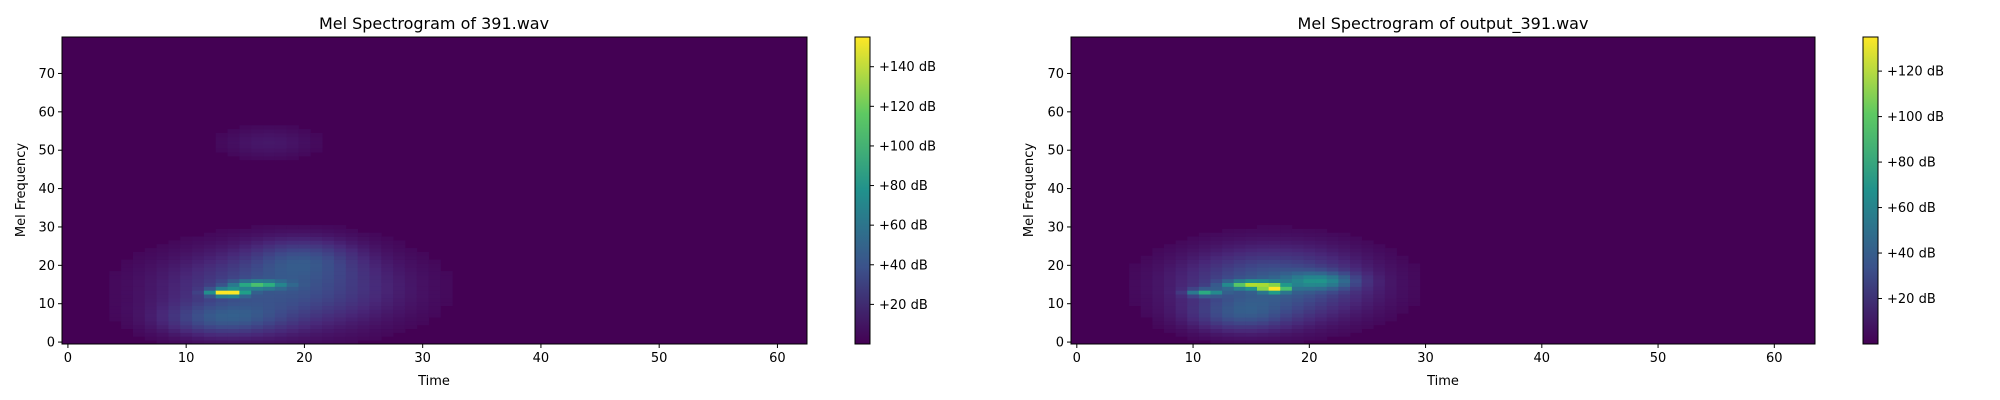 The height and width of the screenshot is (400, 2000). Describe the element at coordinates (1774, 358) in the screenshot. I see `x-tick-label: 60` at that location.